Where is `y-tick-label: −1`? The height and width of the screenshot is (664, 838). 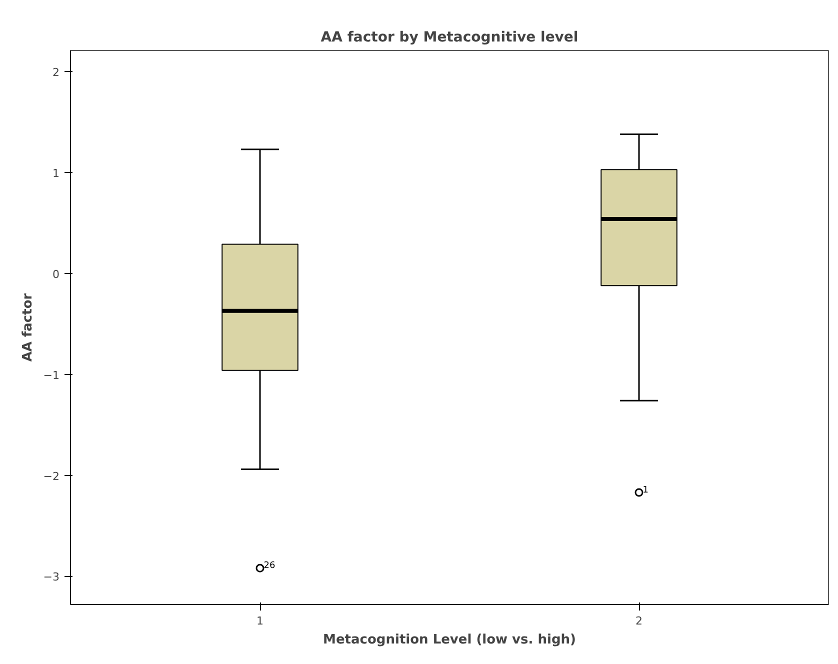 y-tick-label: −1 is located at coordinates (51, 375).